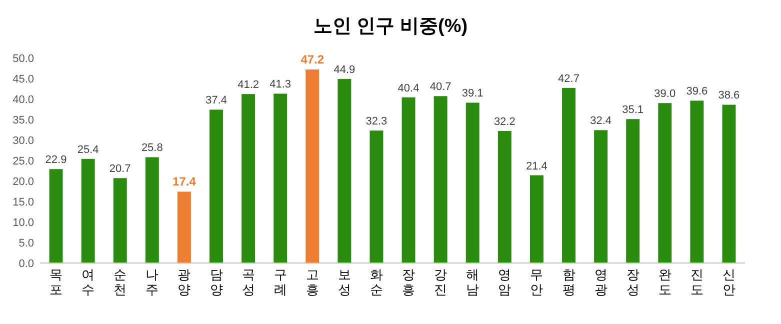 This screenshot has width=781, height=324. What do you see at coordinates (88, 150) in the screenshot?
I see `data-label: 25.4` at bounding box center [88, 150].